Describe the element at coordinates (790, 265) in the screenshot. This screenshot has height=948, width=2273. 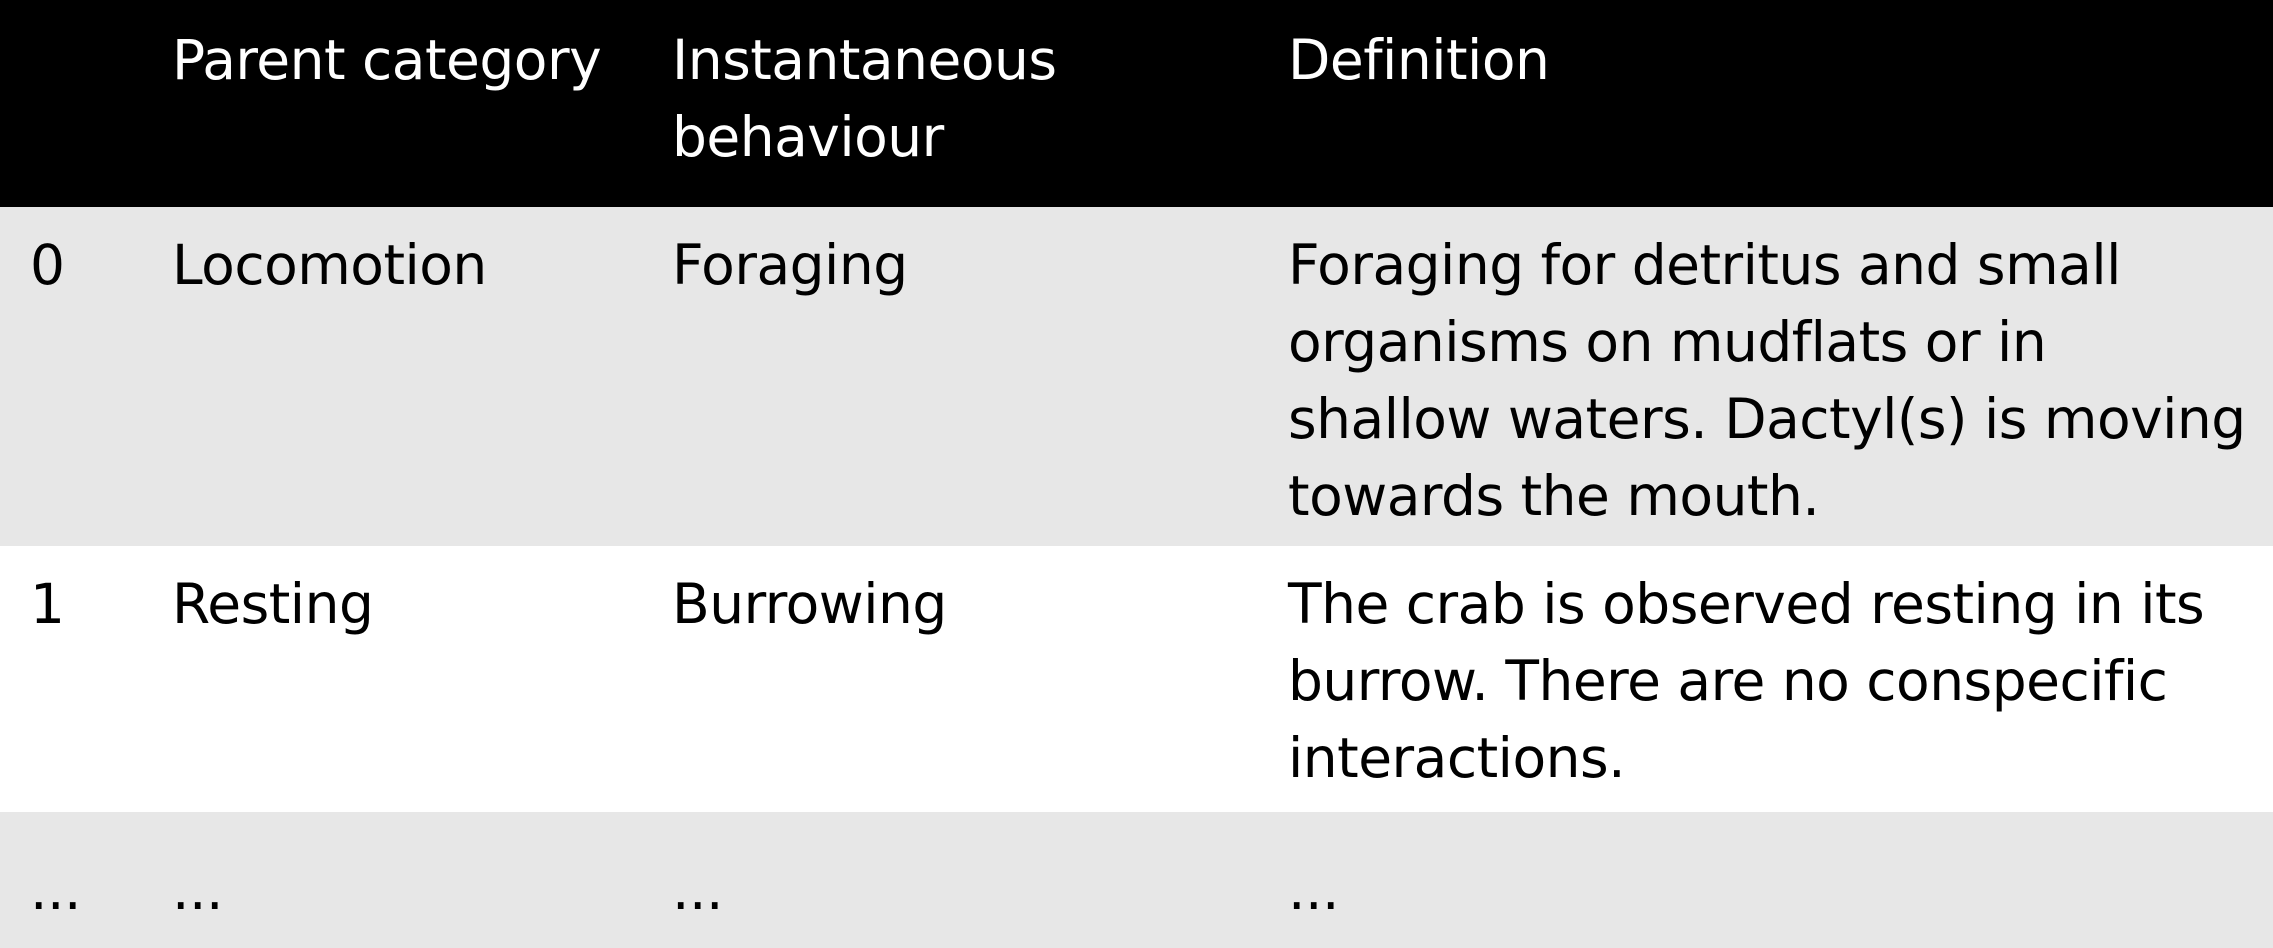
I see `row-instantaneous-behaviour: Foraging` at that location.